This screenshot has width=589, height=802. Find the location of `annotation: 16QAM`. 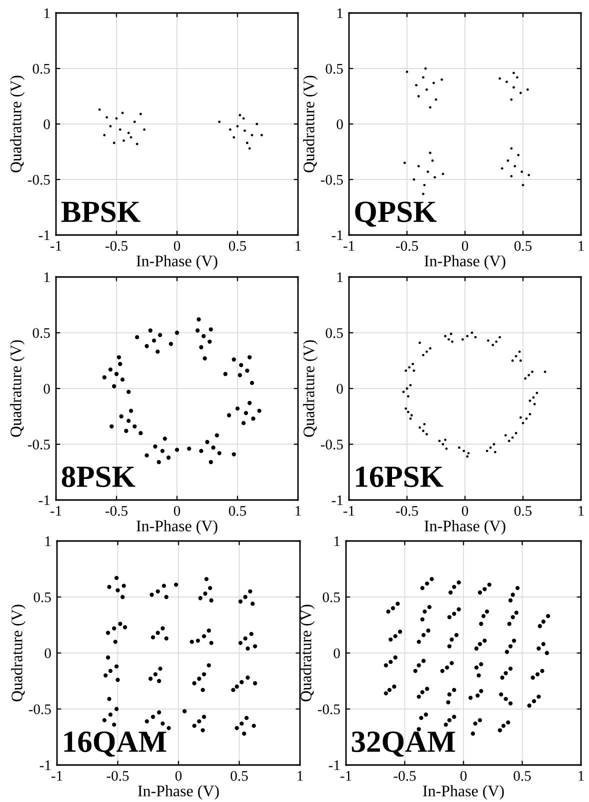

annotation: 16QAM is located at coordinates (115, 744).